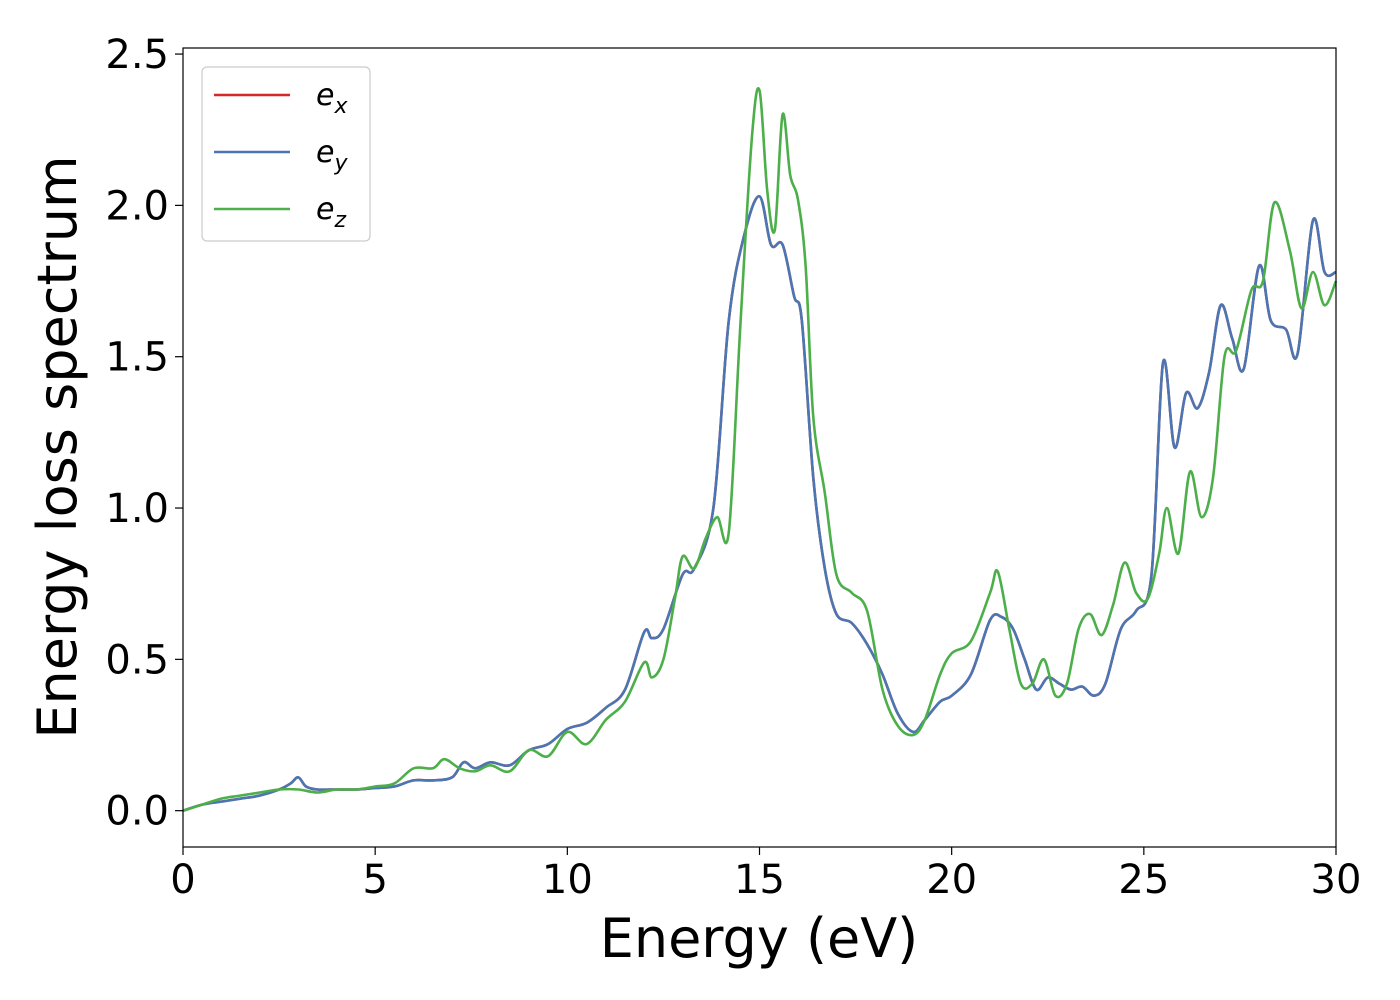 The height and width of the screenshot is (1000, 1400). I want to click on y-tick-label: 1.0, so click(137, 509).